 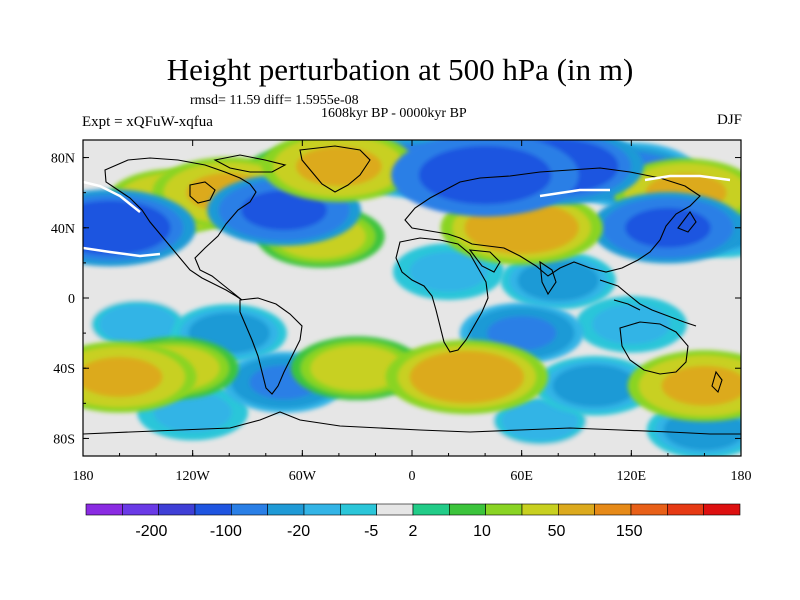 What do you see at coordinates (271, 346) in the screenshot?
I see `coast-south-america` at bounding box center [271, 346].